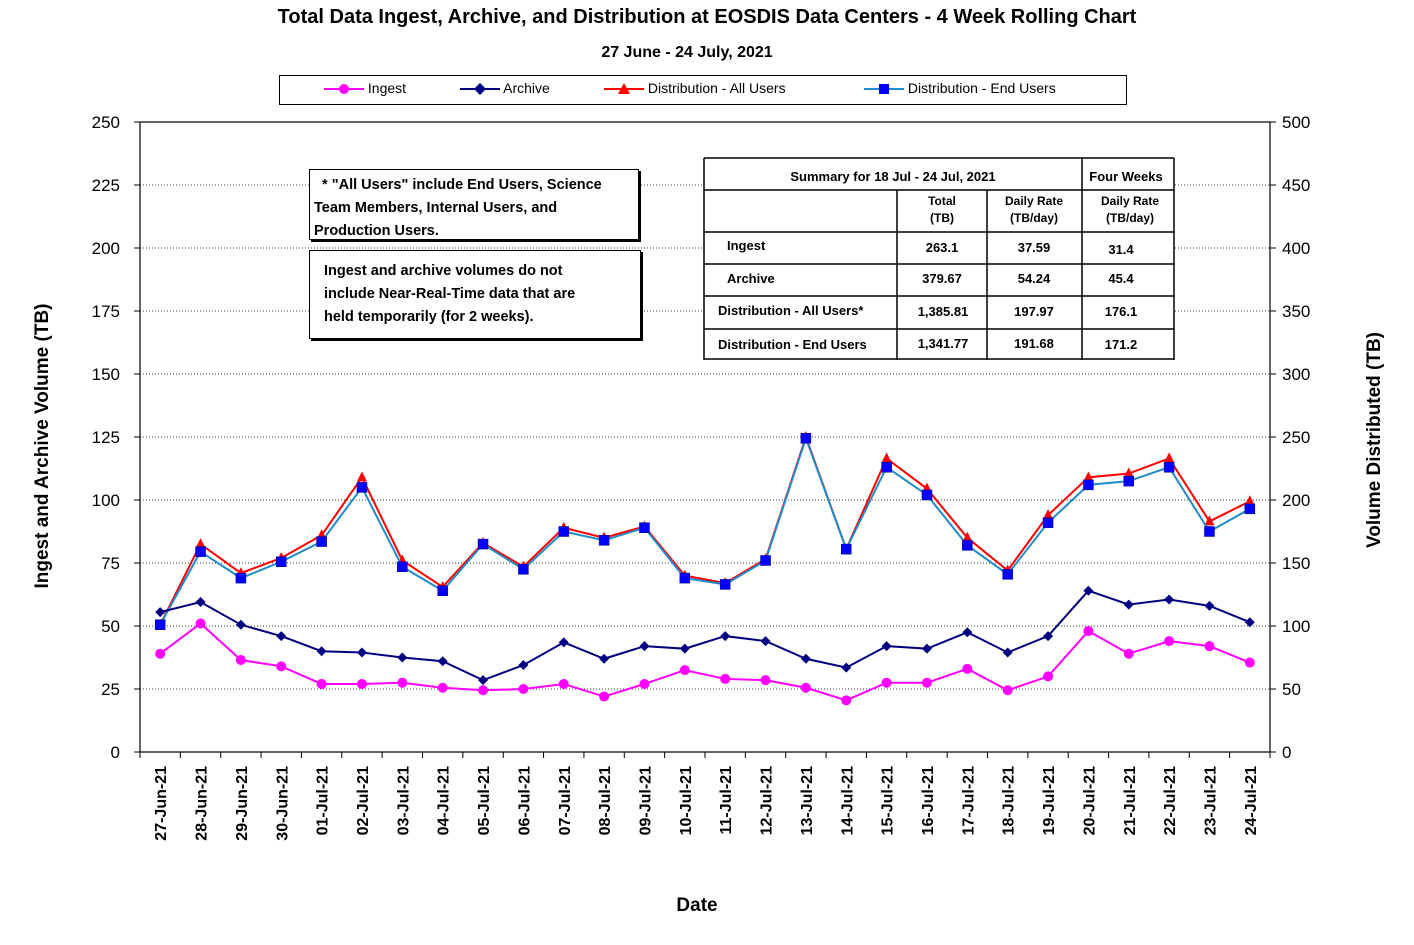 This screenshot has height=945, width=1414. I want to click on row-four-ingest: 31.4, so click(1121, 249).